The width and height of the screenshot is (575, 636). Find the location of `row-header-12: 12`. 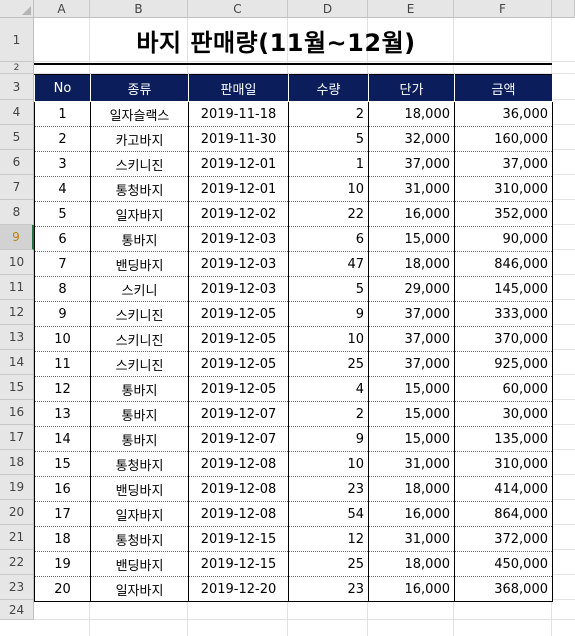

row-header-12: 12 is located at coordinates (17, 312).